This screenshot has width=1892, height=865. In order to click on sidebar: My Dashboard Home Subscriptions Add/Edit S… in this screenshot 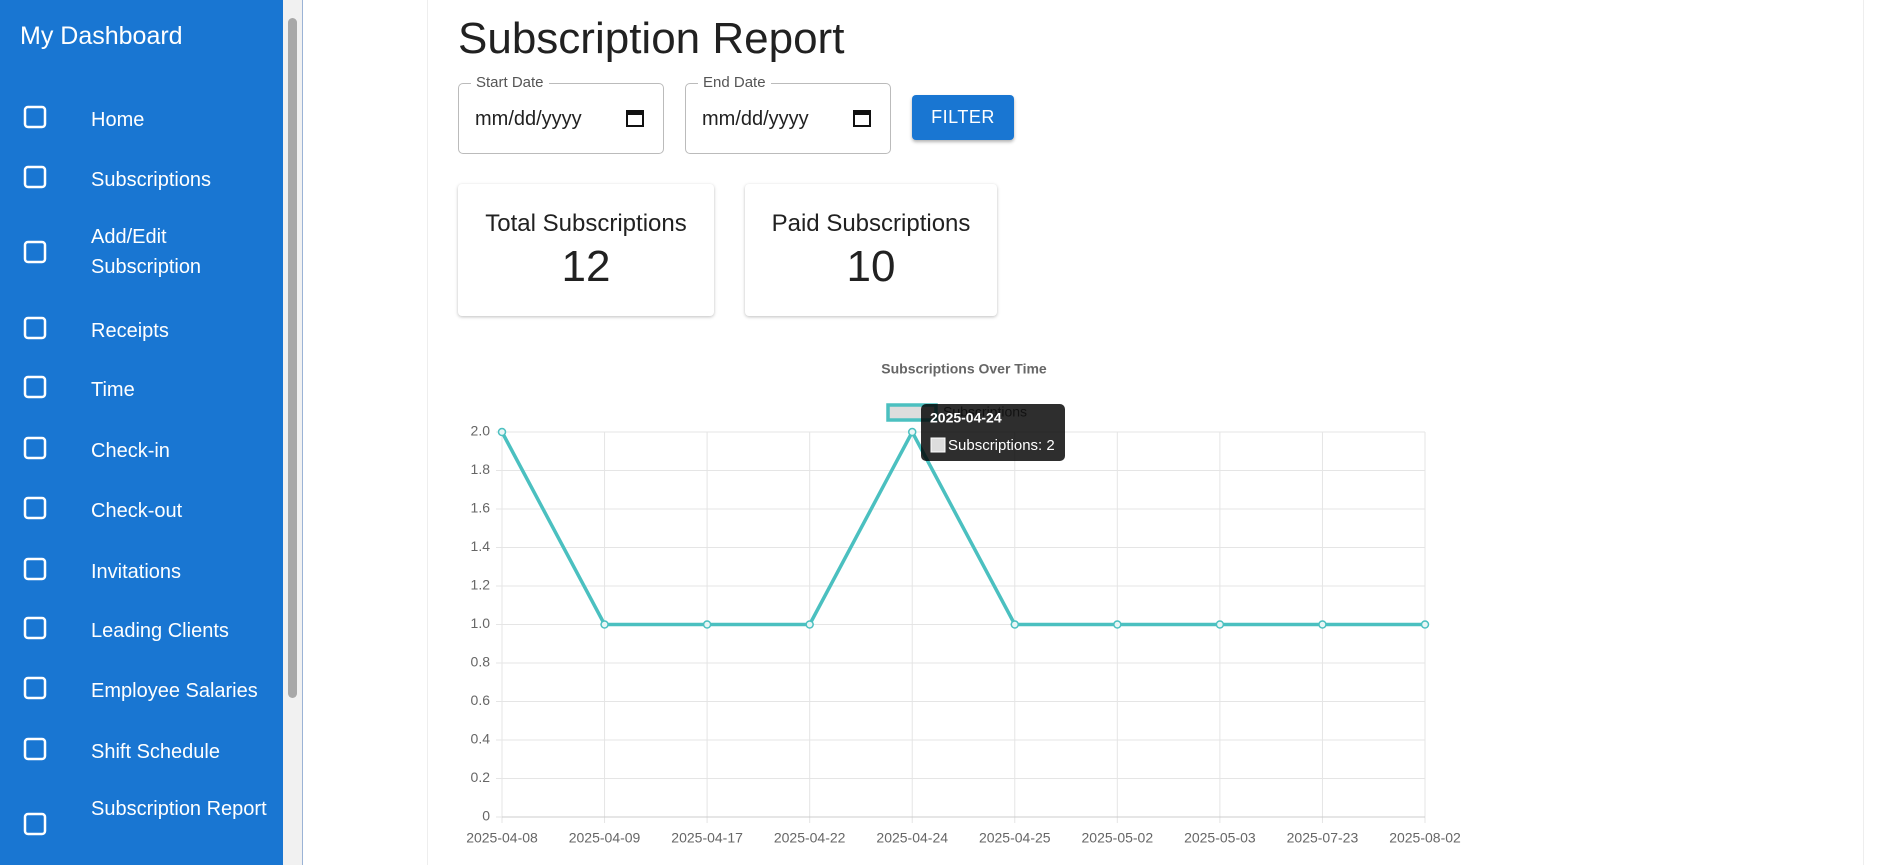, I will do `click(141, 432)`.